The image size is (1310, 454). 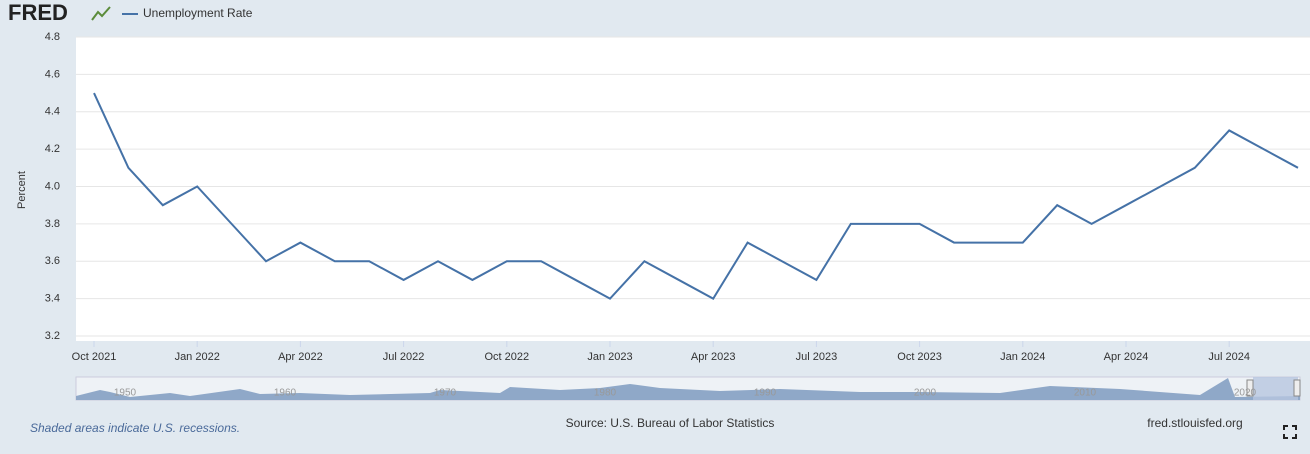 I want to click on y-tick-label: 4.0, so click(x=52, y=186).